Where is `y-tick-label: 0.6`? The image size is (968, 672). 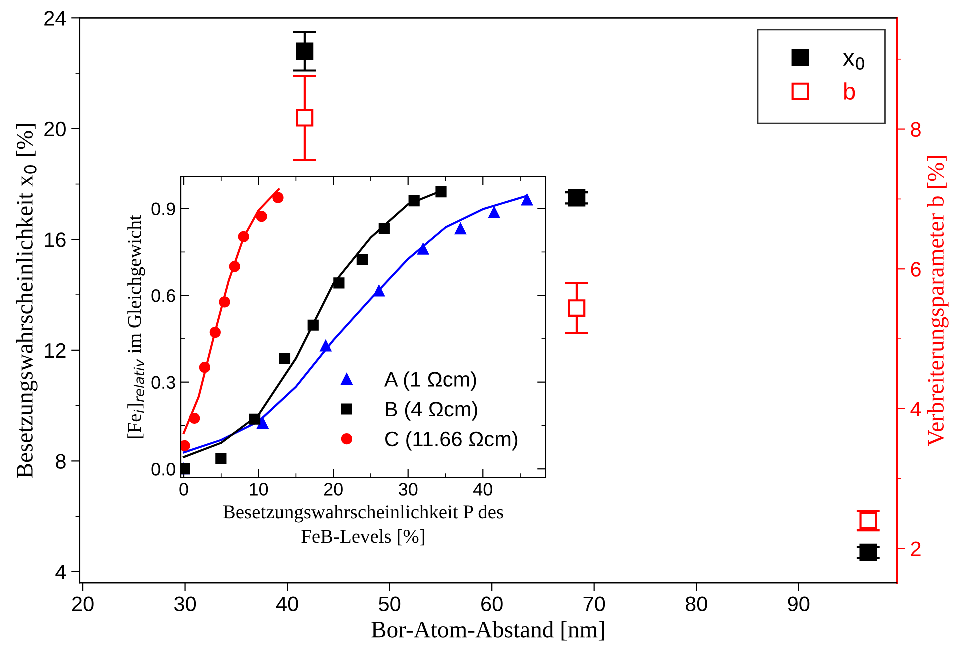 y-tick-label: 0.6 is located at coordinates (164, 296).